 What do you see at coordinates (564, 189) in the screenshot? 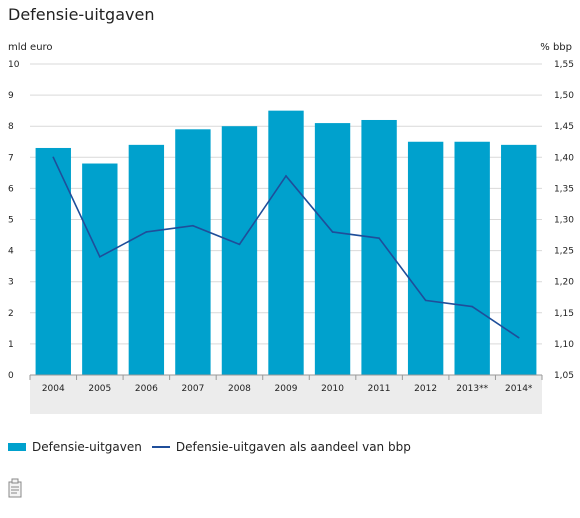
I see `y2-tick-label: 1,35` at bounding box center [564, 189].